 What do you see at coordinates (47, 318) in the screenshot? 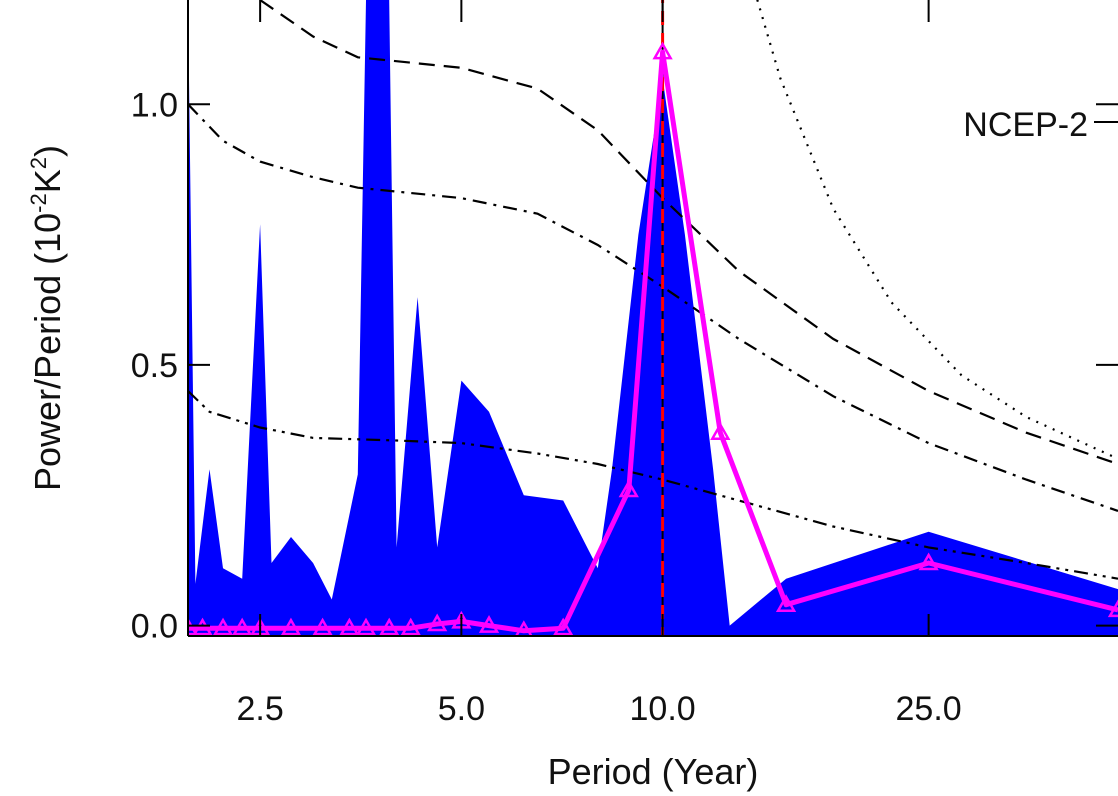
I see `y-axis-title: Power/Period (10-2K2)` at bounding box center [47, 318].